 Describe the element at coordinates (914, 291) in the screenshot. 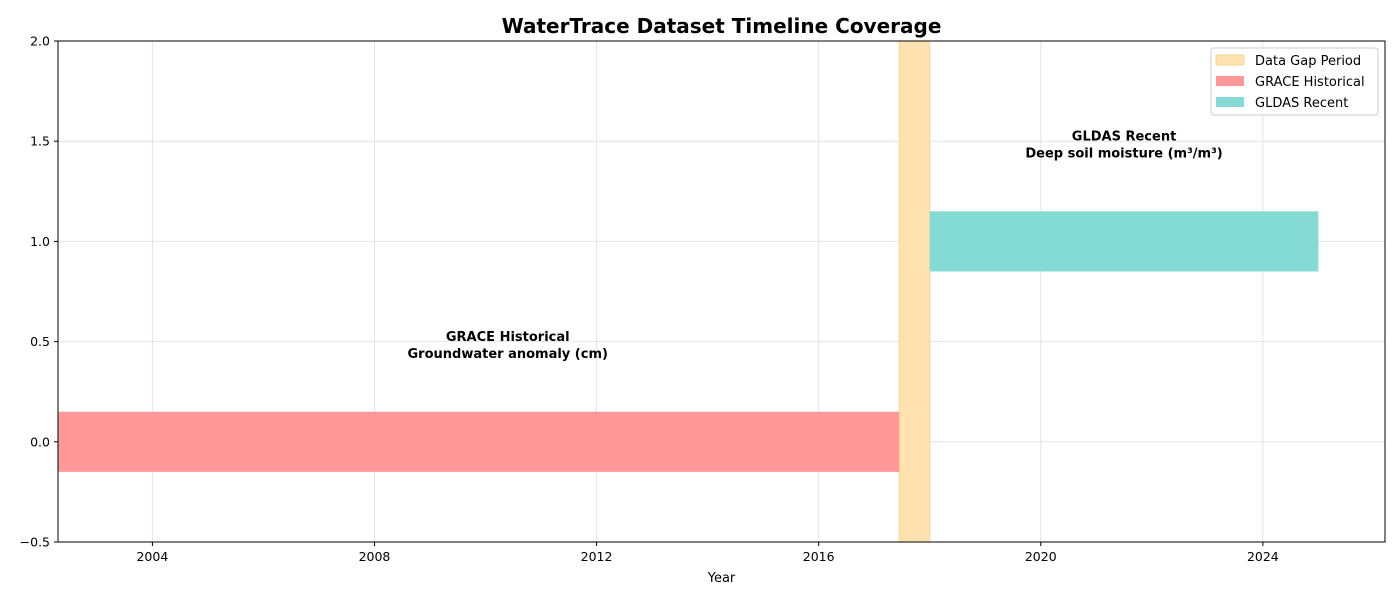

I see `gap-period-band` at that location.